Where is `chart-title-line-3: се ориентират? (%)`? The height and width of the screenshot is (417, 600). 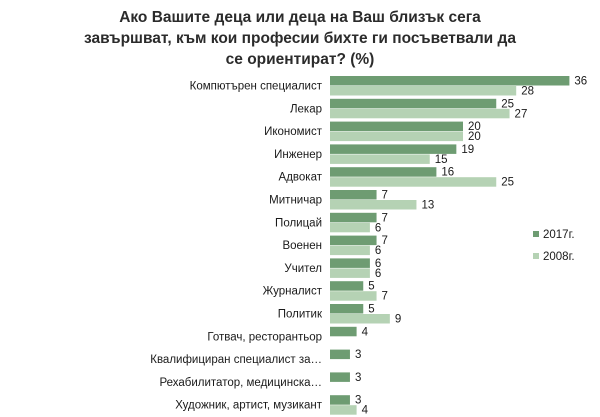 chart-title-line-3: се ориентират? (%) is located at coordinates (300, 59).